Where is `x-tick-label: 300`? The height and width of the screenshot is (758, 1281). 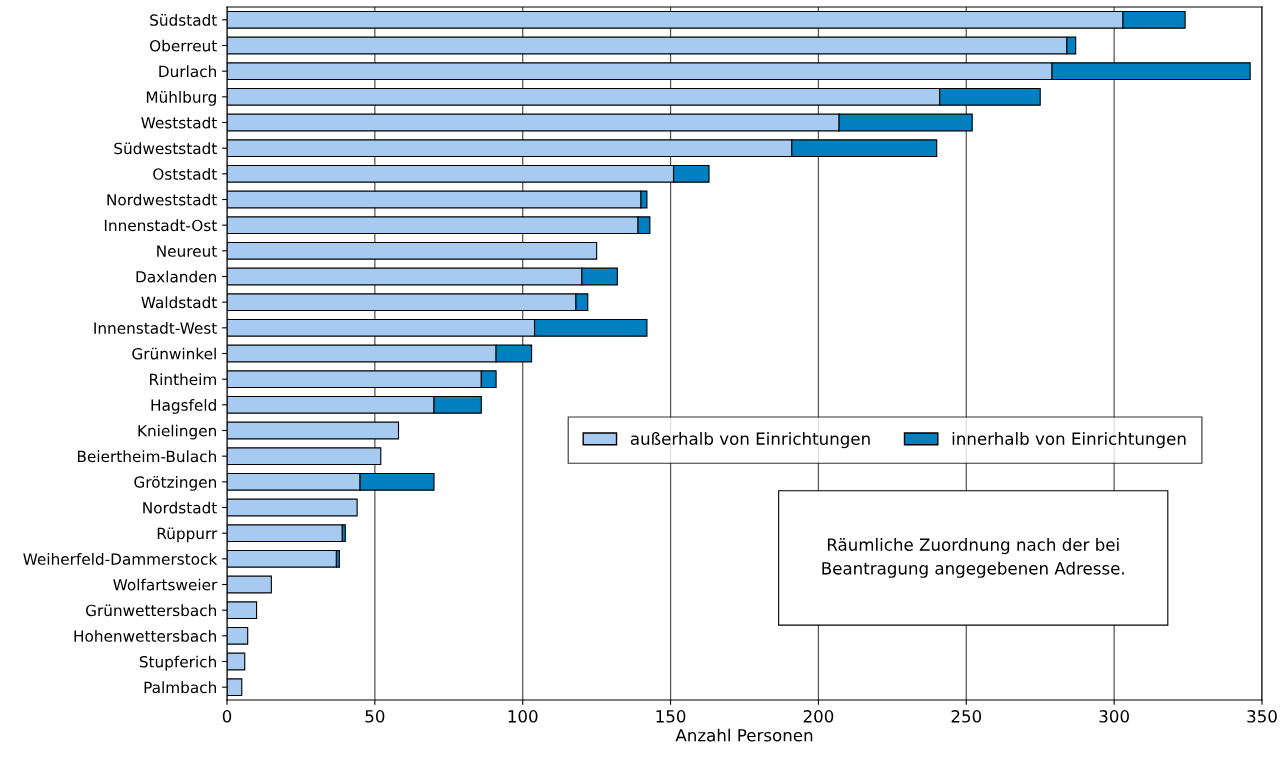
x-tick-label: 300 is located at coordinates (1114, 716).